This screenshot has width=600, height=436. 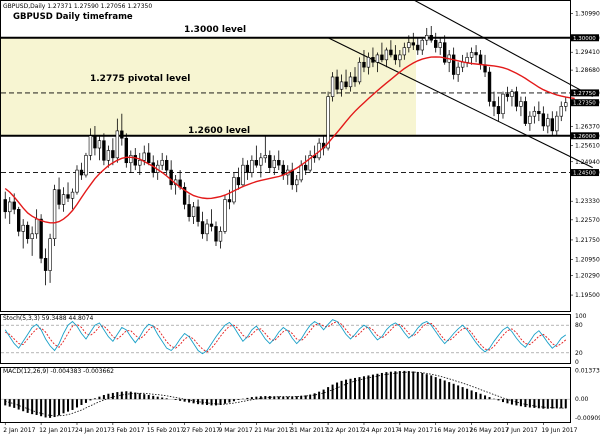 What do you see at coordinates (587, 240) in the screenshot?
I see `price-tick-label: 1.21750` at bounding box center [587, 240].